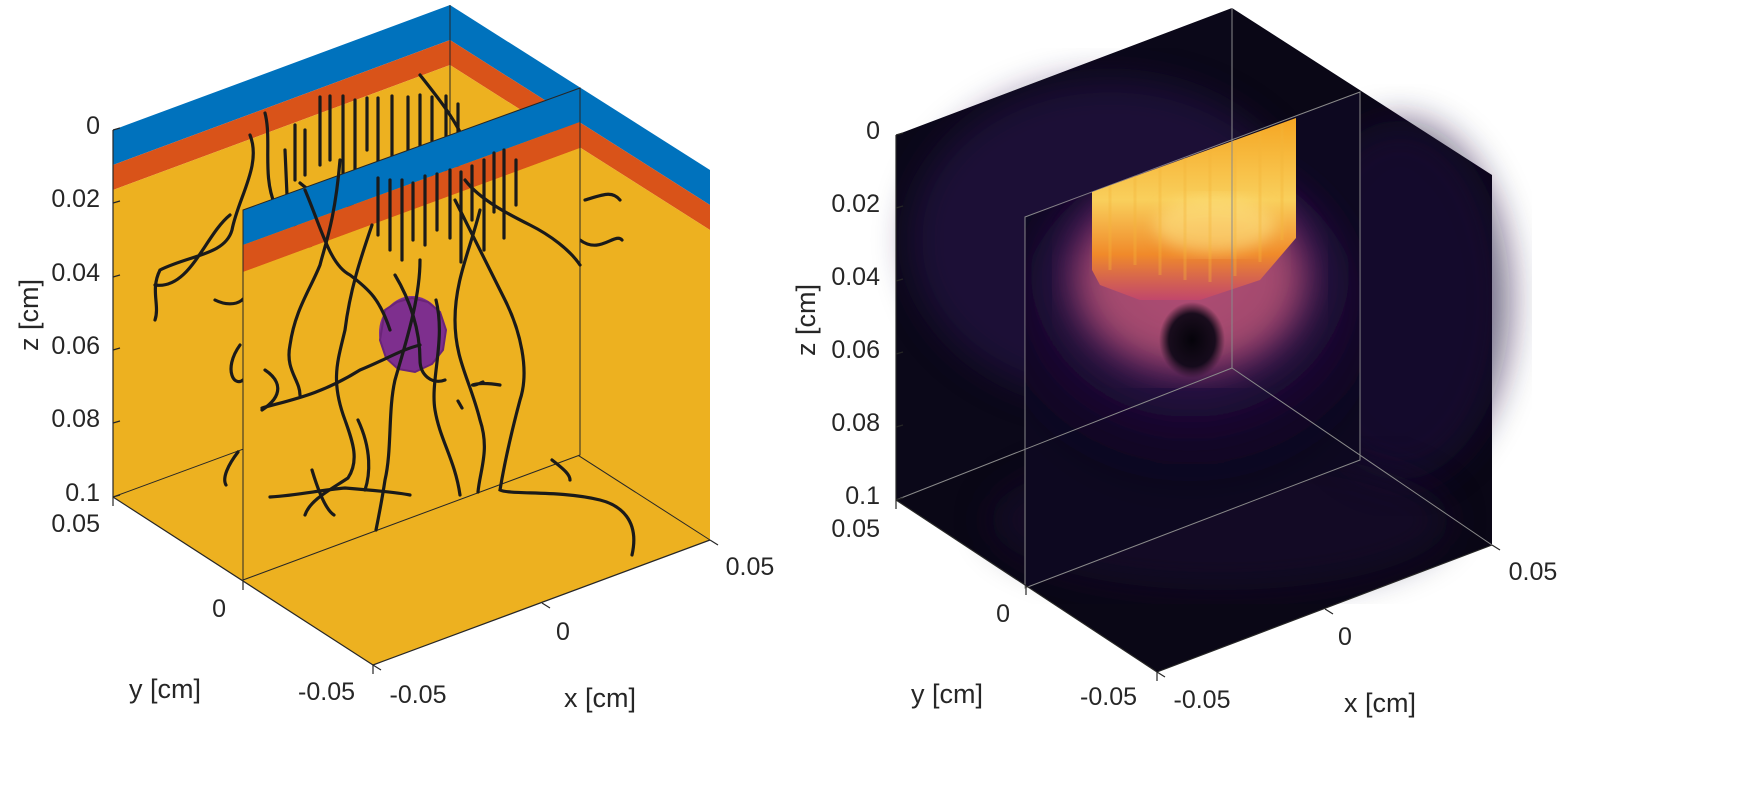 This screenshot has width=1742, height=801. What do you see at coordinates (82, 493) in the screenshot?
I see `z-tick-5: 0.1` at bounding box center [82, 493].